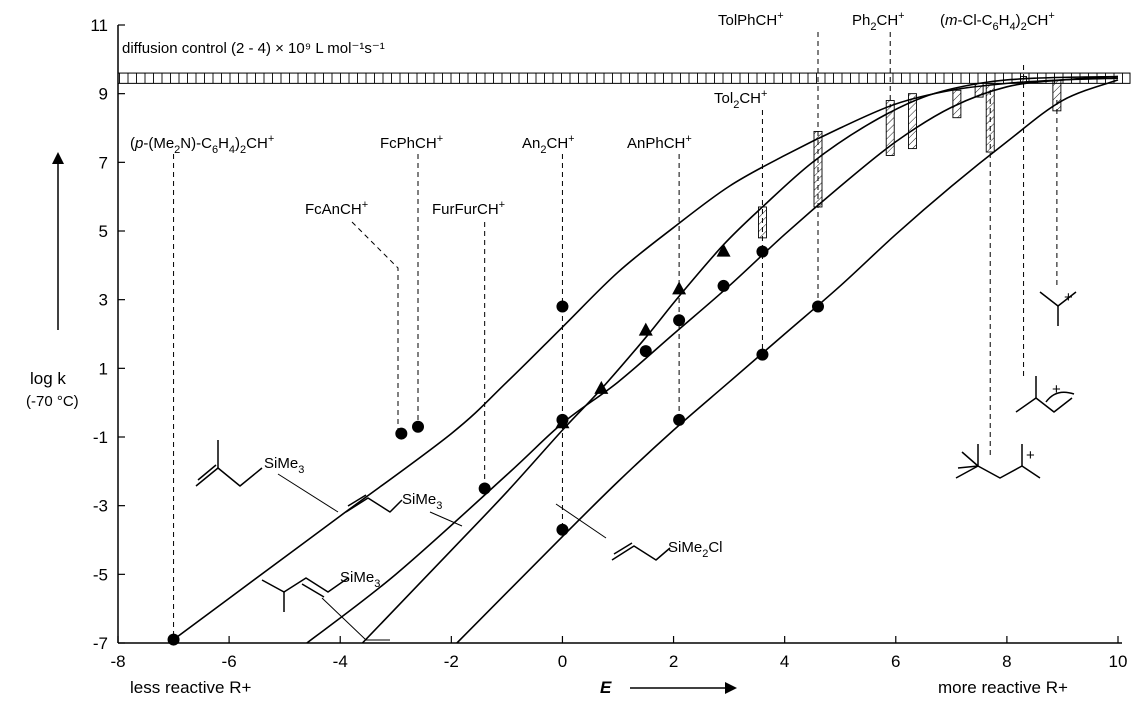 The image size is (1132, 702). What do you see at coordinates (878, 21) in the screenshot?
I see `label-ph2ch: Ph2CH+` at bounding box center [878, 21].